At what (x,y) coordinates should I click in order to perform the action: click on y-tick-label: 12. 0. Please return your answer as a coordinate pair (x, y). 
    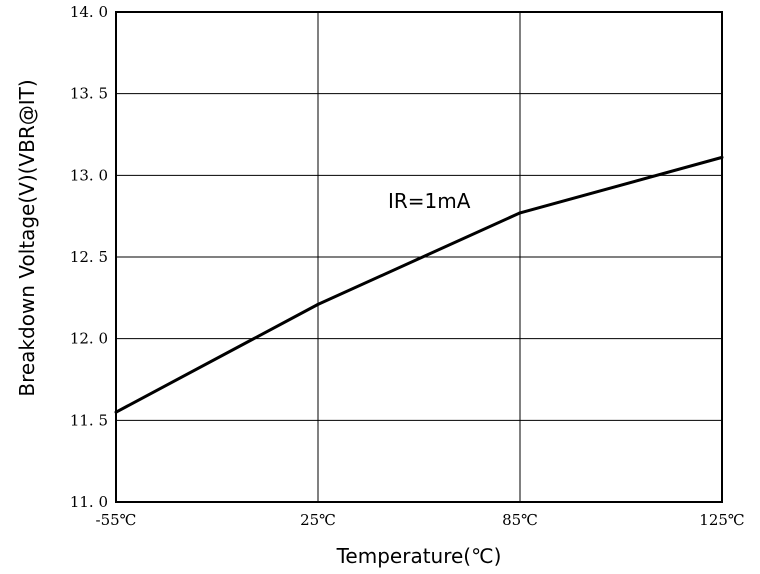
    Looking at the image, I should click on (89, 339).